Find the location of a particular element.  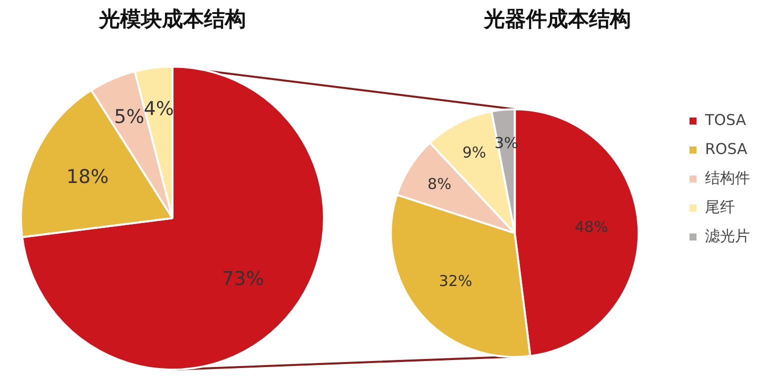

data-label: 32% is located at coordinates (455, 281).